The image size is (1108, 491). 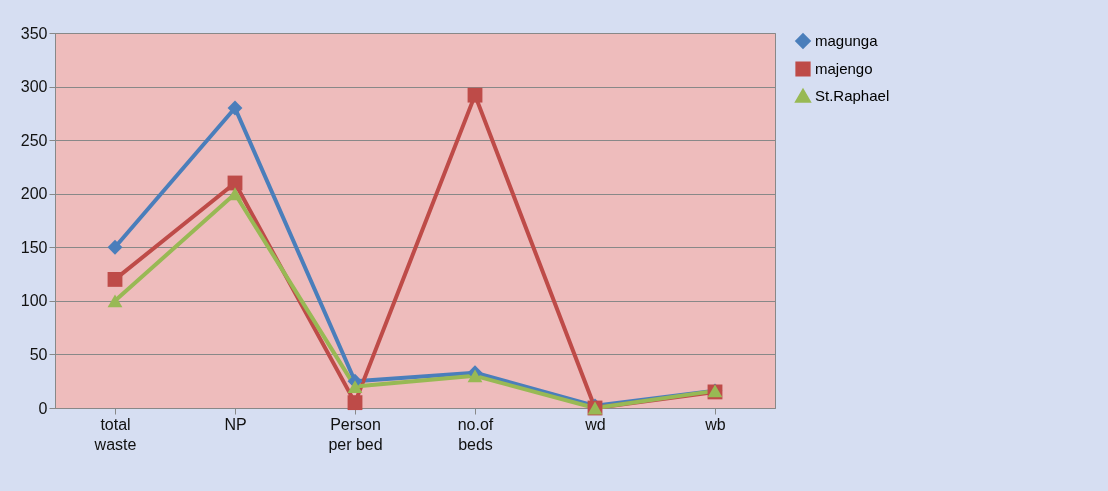 I want to click on x-tick-label: wd, so click(x=595, y=424).